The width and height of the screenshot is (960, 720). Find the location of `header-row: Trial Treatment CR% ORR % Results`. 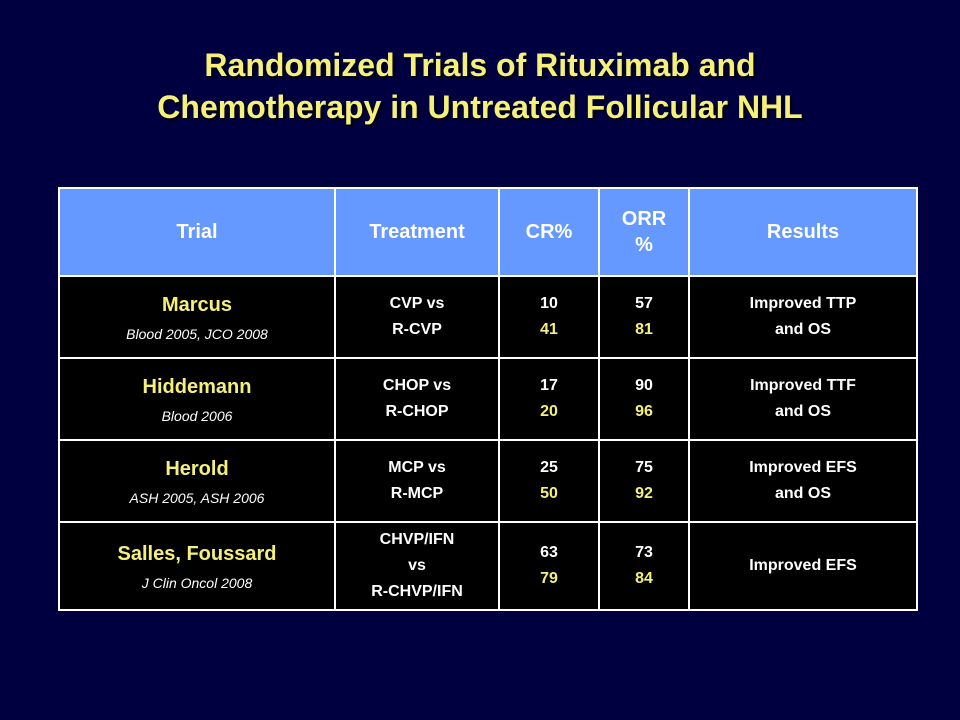

header-row: Trial Treatment CR% ORR % Results is located at coordinates (488, 232).